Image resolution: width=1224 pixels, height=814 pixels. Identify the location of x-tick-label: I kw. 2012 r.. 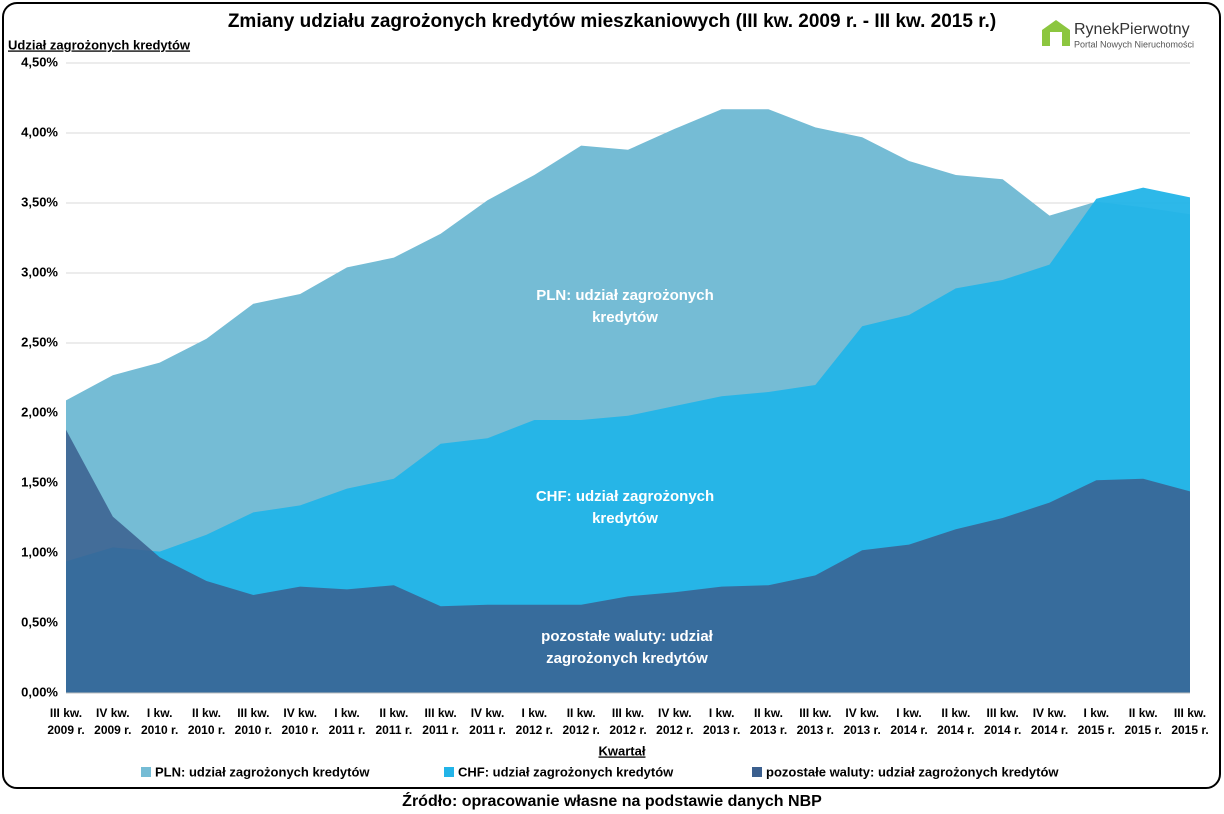
(534, 721).